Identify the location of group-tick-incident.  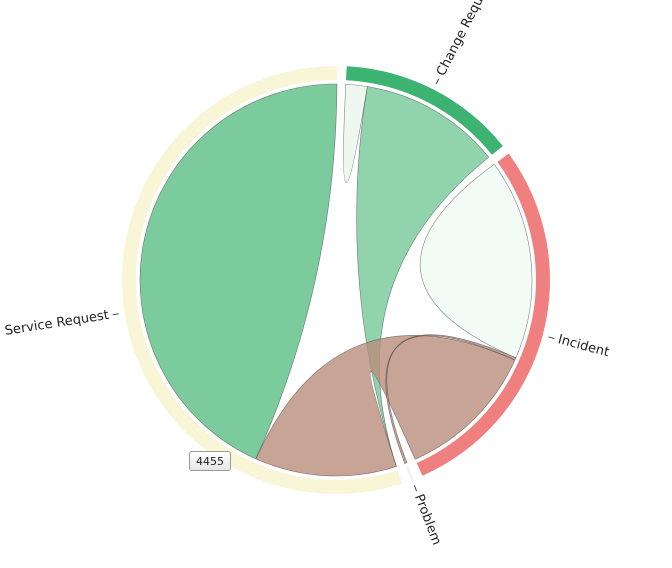
(551, 337).